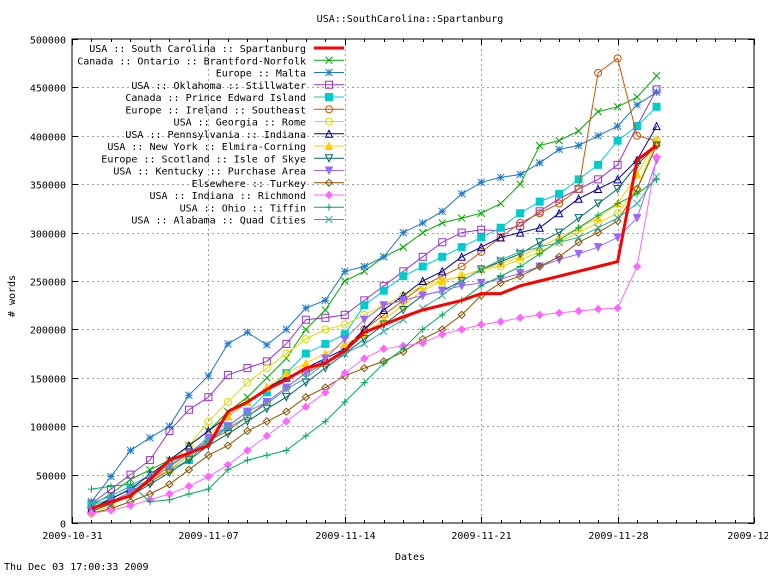 This screenshot has width=768, height=576. Describe the element at coordinates (215, 135) in the screenshot. I see `legend-label: USA :: Pennsylvania :: Indiana` at that location.